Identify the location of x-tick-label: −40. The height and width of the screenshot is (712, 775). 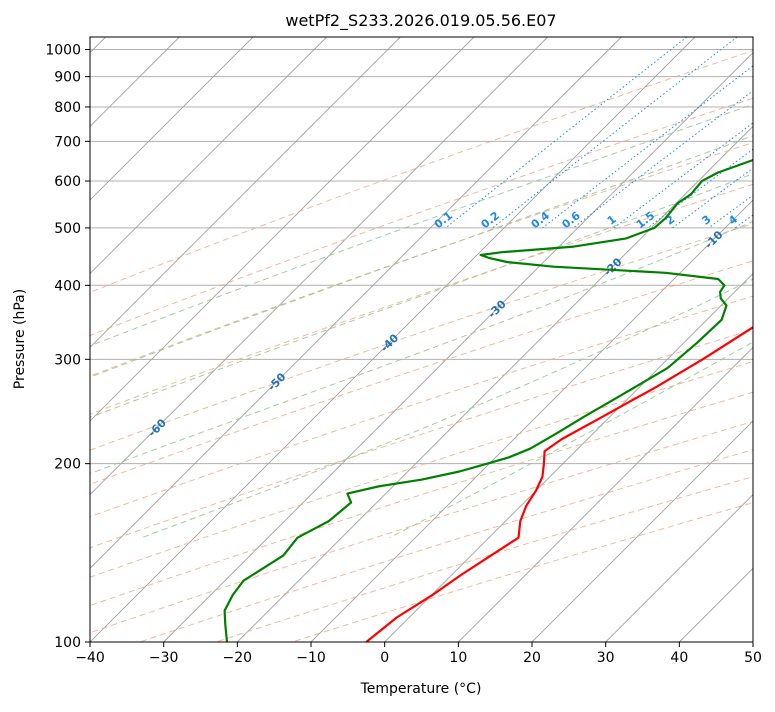
(90, 658).